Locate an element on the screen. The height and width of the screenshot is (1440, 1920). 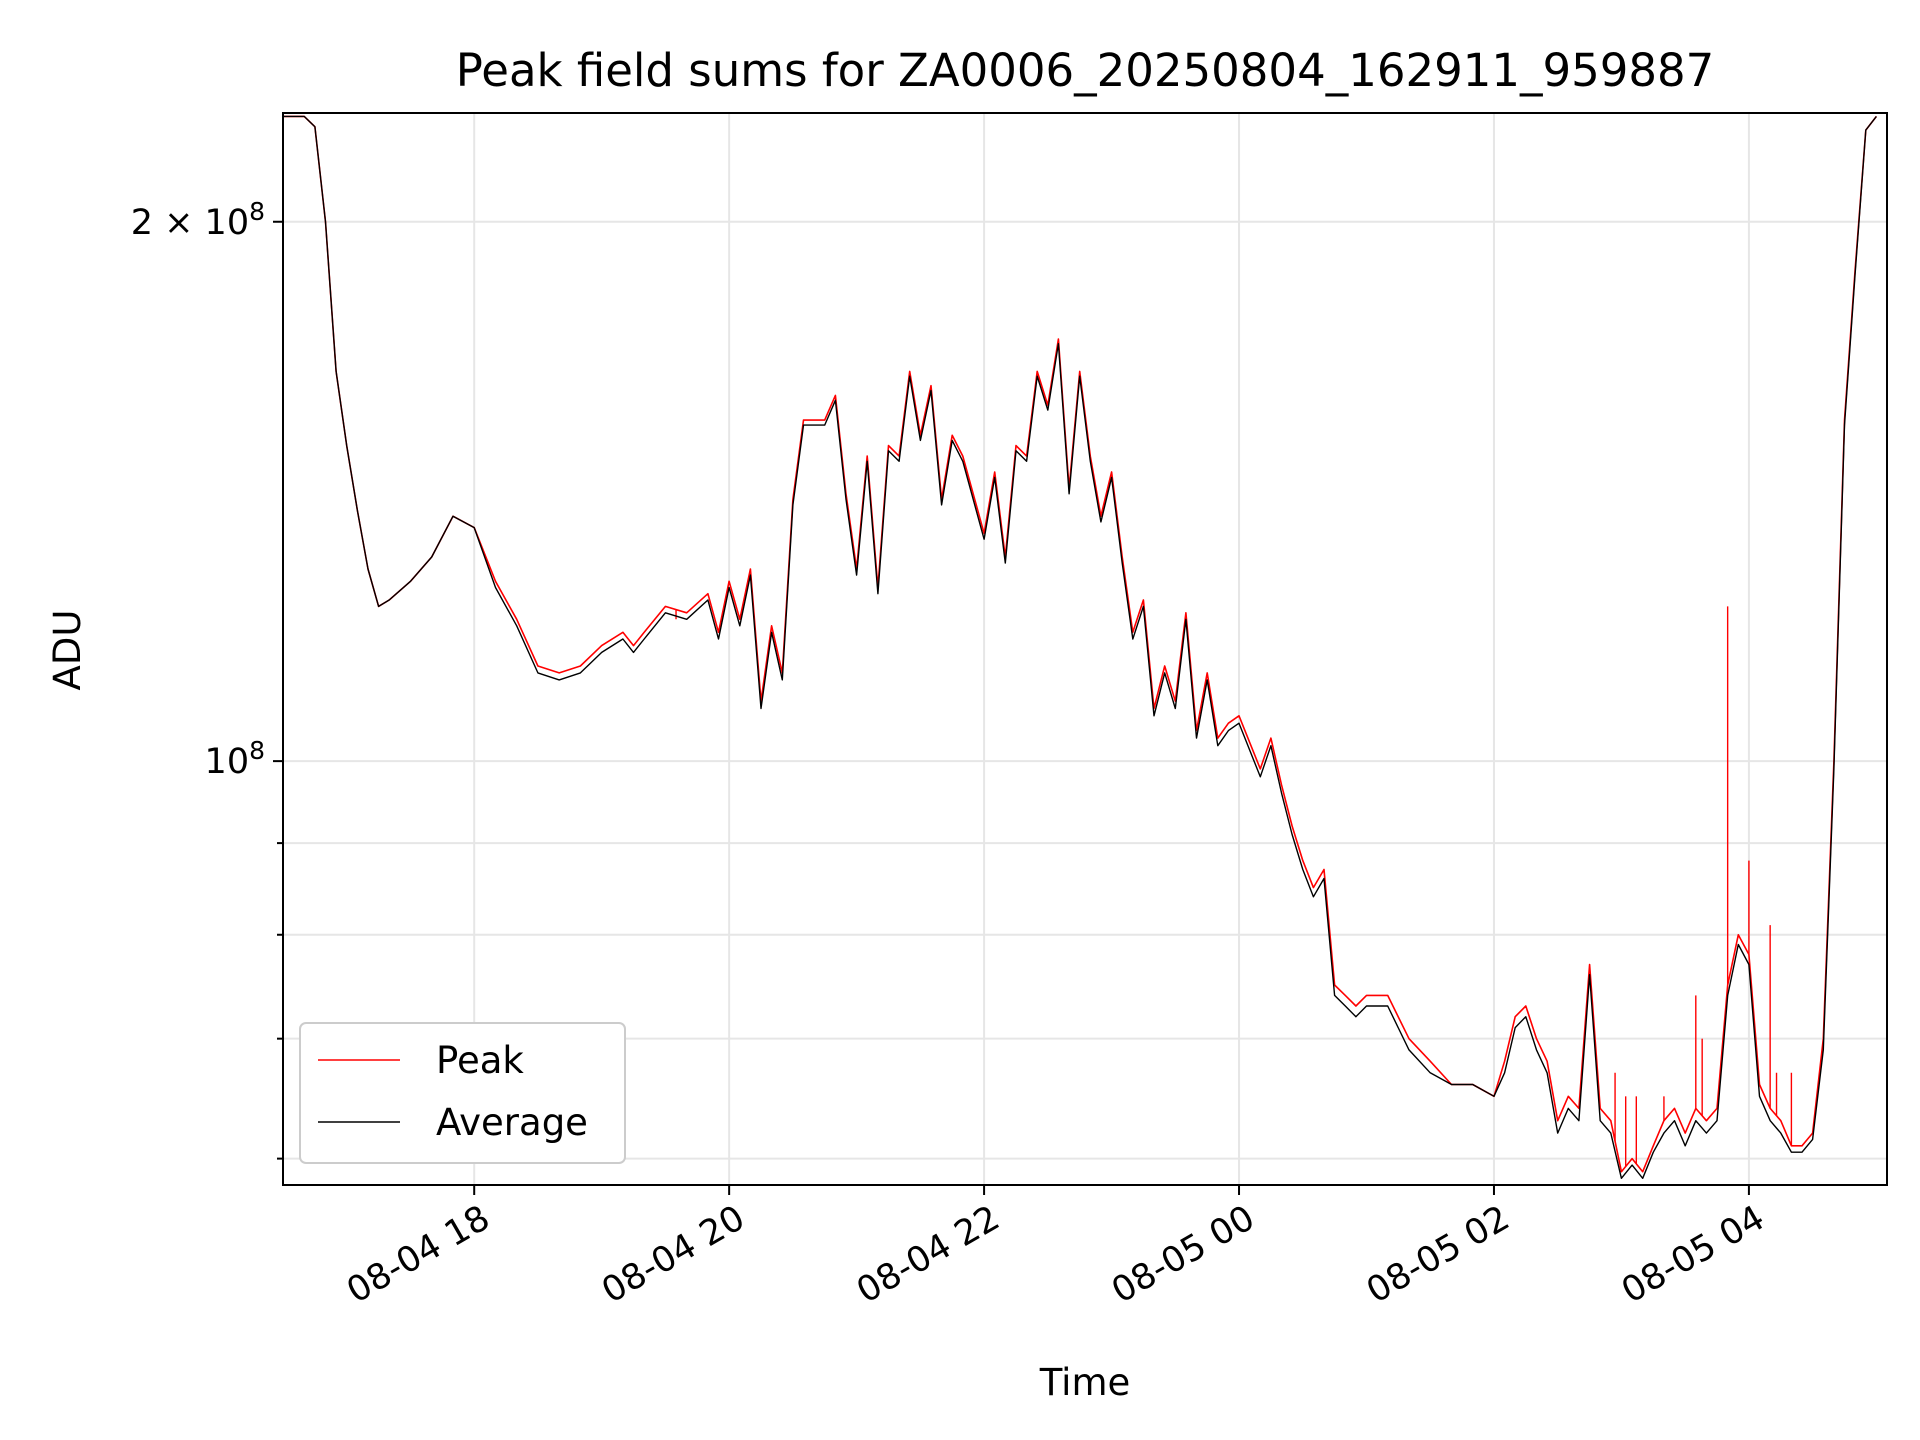
legend-box is located at coordinates (462, 1093).